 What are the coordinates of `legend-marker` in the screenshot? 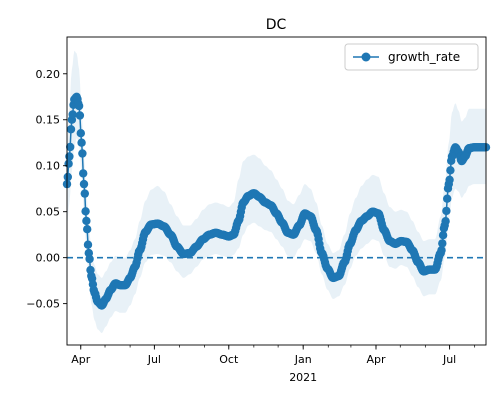 It's located at (366, 57).